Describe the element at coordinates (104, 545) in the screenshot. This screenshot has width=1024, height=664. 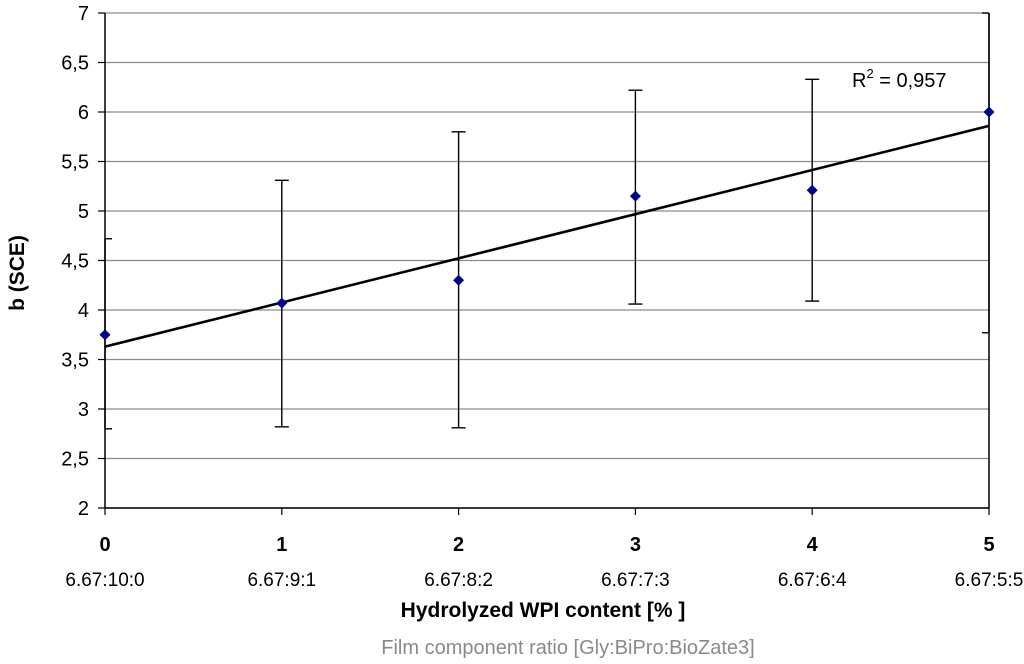
I see `x-tick-label: 0` at that location.